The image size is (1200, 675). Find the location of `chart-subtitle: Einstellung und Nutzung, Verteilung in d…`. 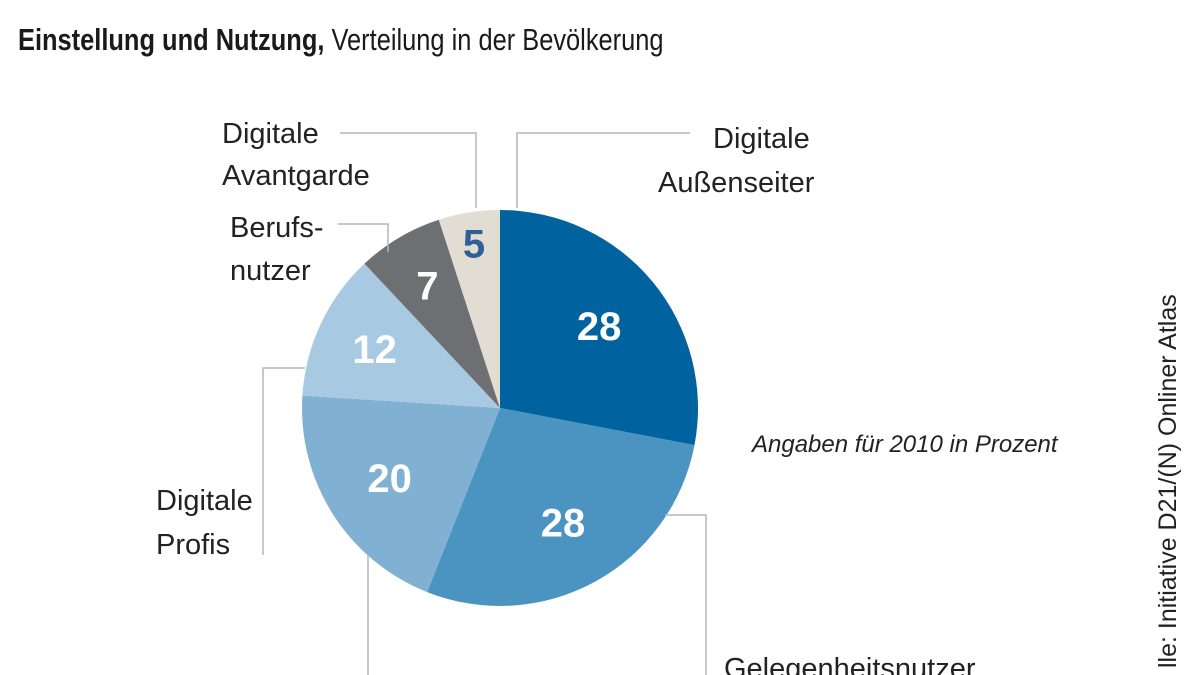

chart-subtitle: Einstellung und Nutzung, Verteilung in d… is located at coordinates (341, 40).